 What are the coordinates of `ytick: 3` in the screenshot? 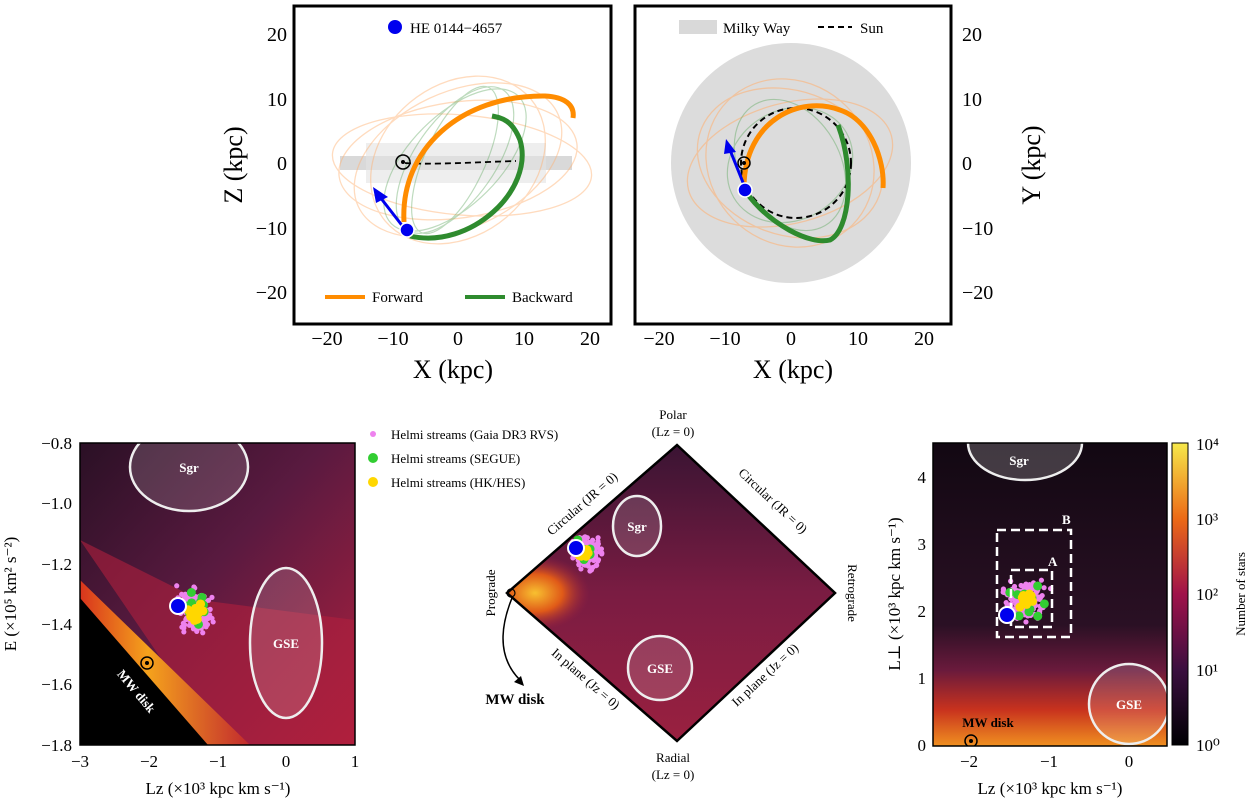 It's located at (922, 544).